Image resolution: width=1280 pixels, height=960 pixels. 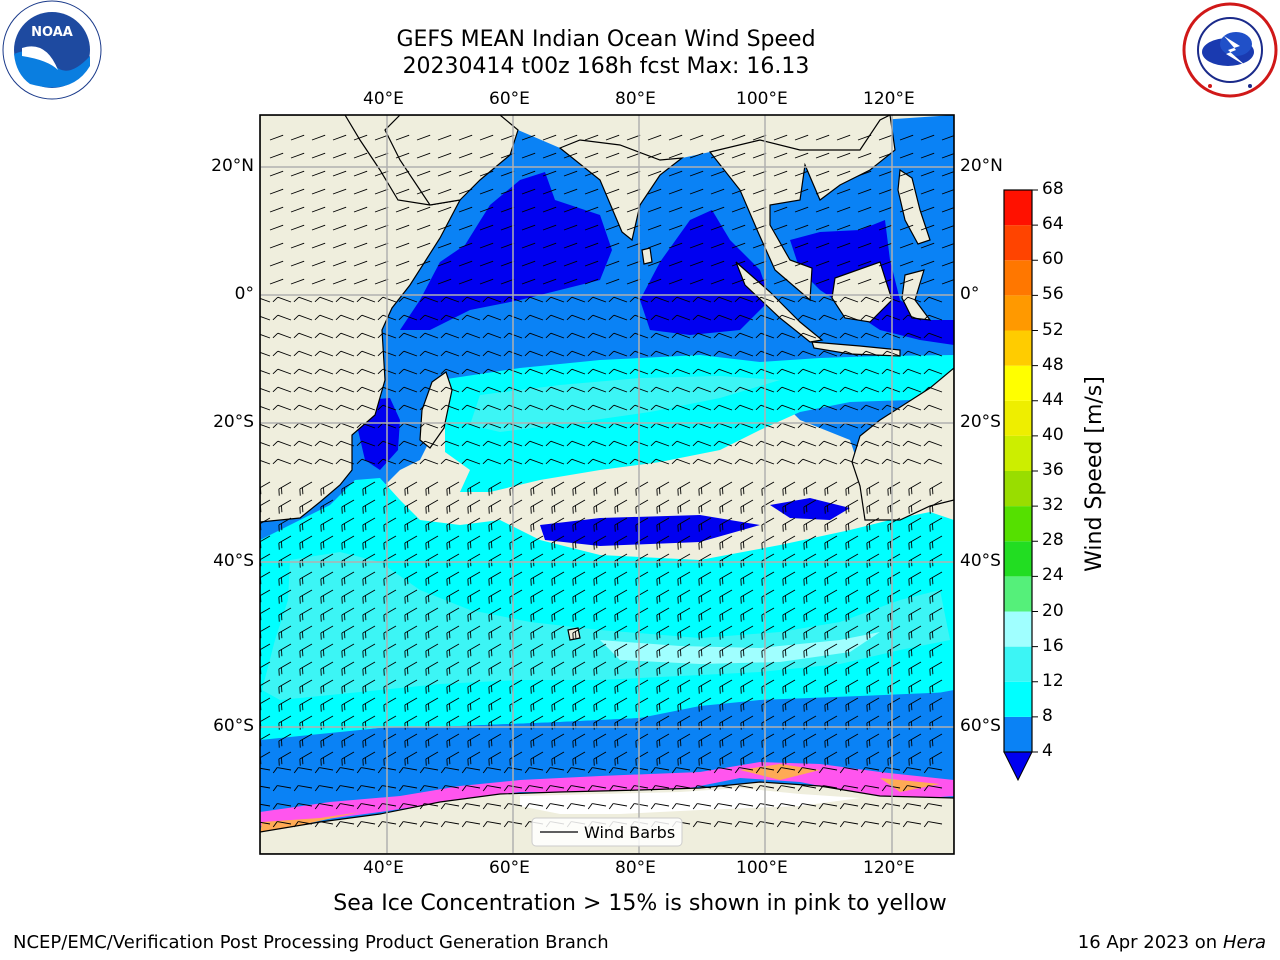 I want to click on lat-tick-right: 60°S, so click(x=980, y=726).